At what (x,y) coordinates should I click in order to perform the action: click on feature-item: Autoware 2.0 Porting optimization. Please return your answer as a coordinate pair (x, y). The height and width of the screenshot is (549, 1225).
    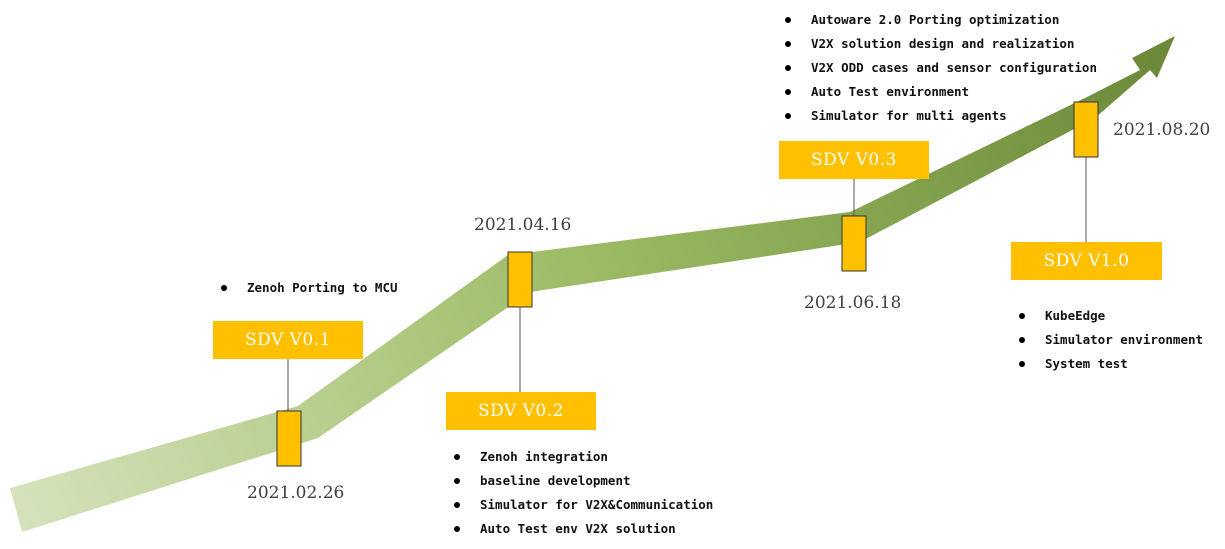
    Looking at the image, I should click on (940, 20).